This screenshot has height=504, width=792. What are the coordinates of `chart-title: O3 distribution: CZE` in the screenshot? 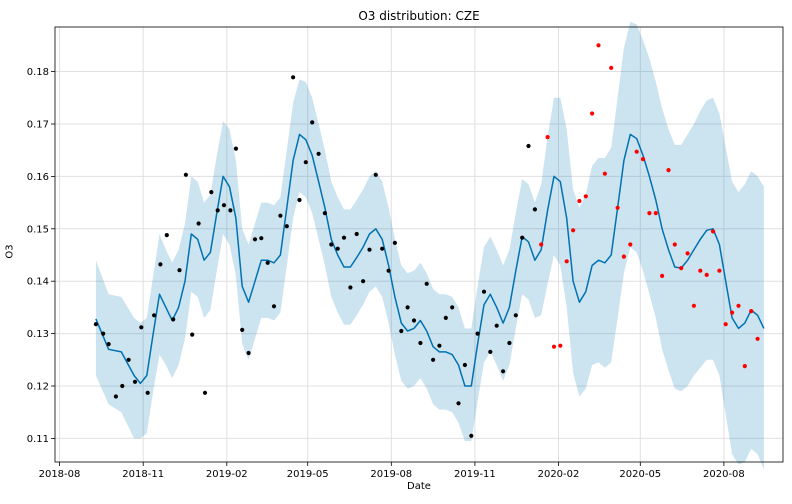 It's located at (419, 16).